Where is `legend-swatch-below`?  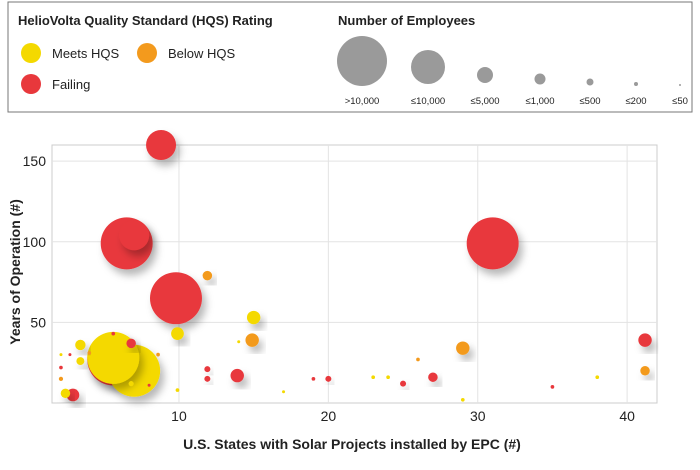 legend-swatch-below is located at coordinates (147, 53).